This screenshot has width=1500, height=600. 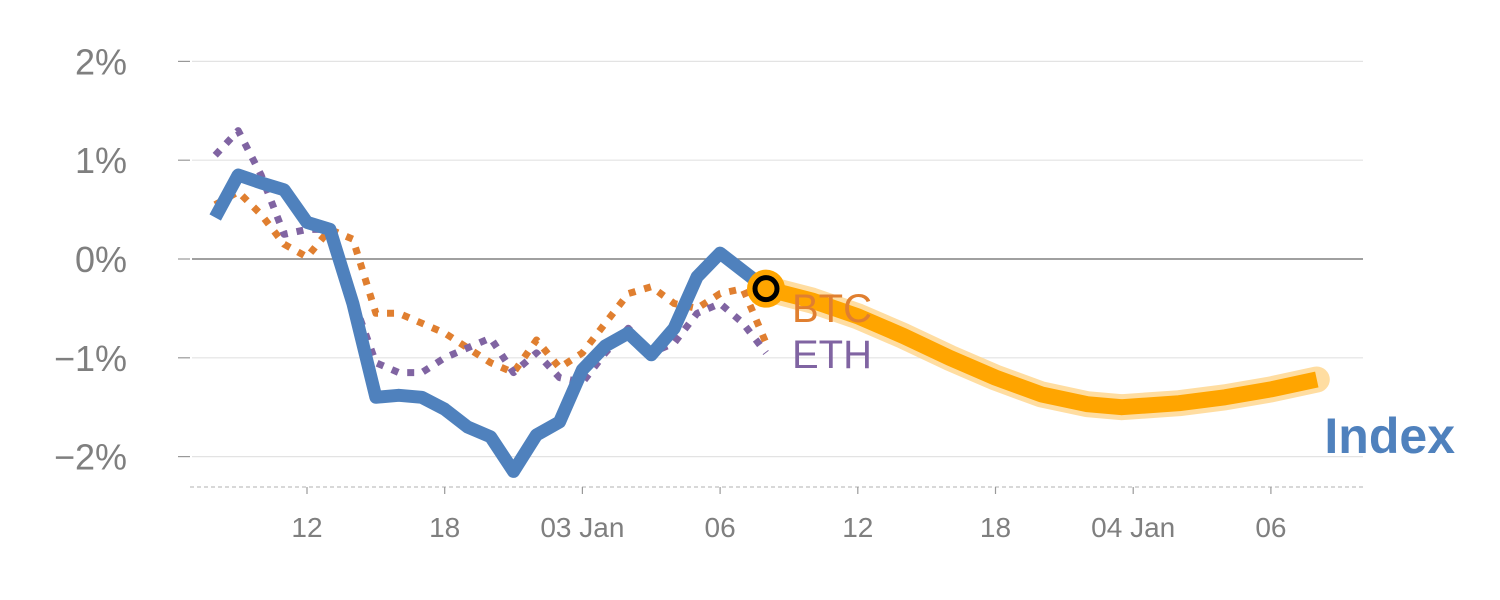 What do you see at coordinates (766, 289) in the screenshot?
I see `current-marker` at bounding box center [766, 289].